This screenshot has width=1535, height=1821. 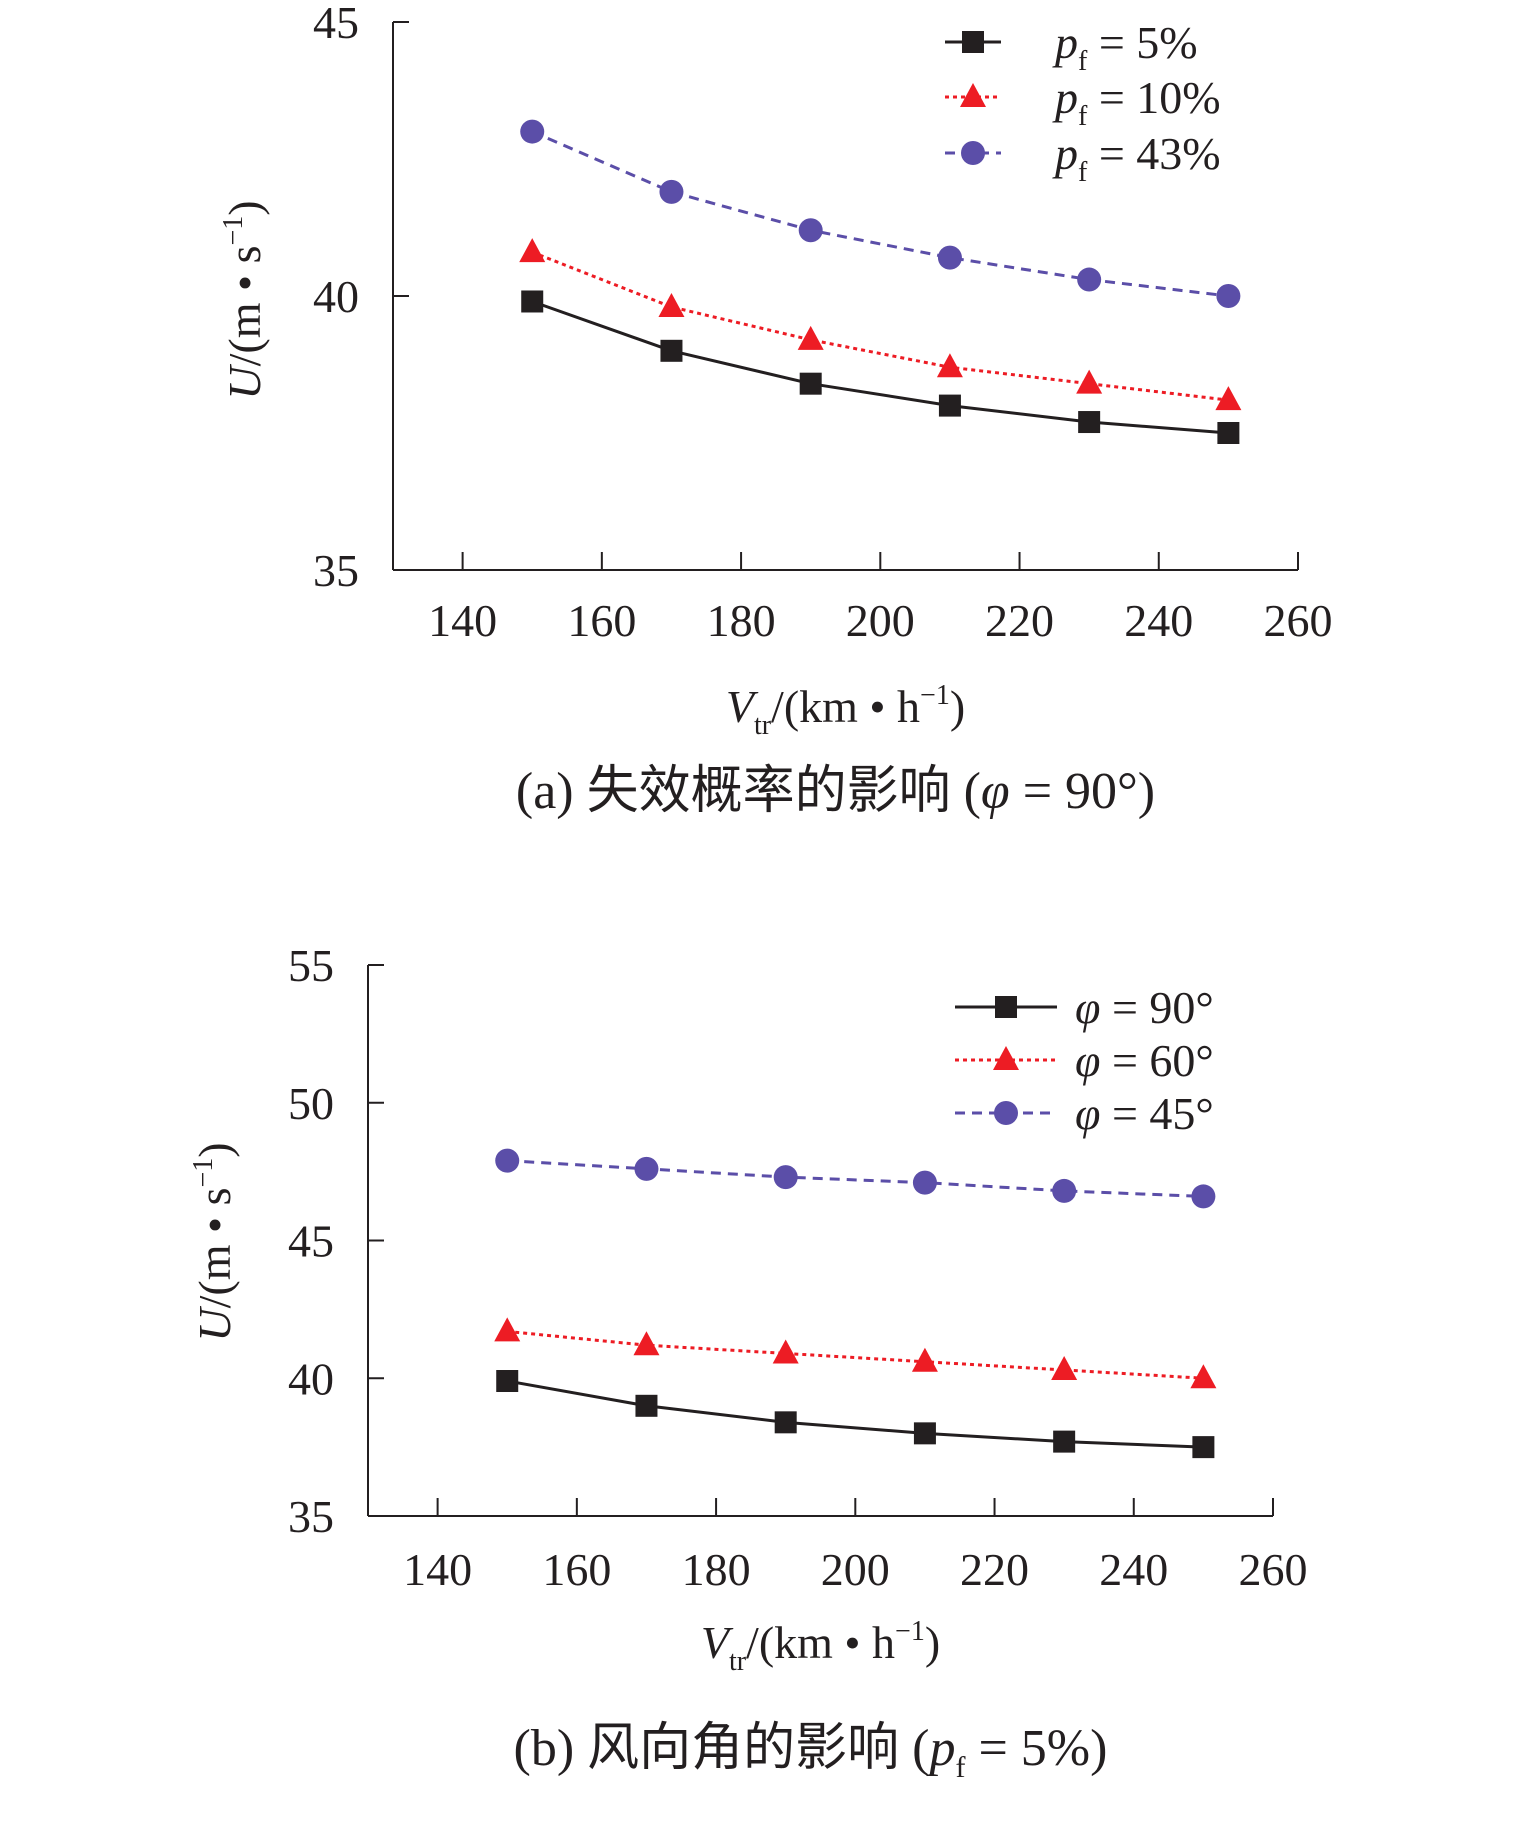 I want to click on chart-caption: (a) 失效概率的影响 (φ = 90°), so click(x=835, y=791).